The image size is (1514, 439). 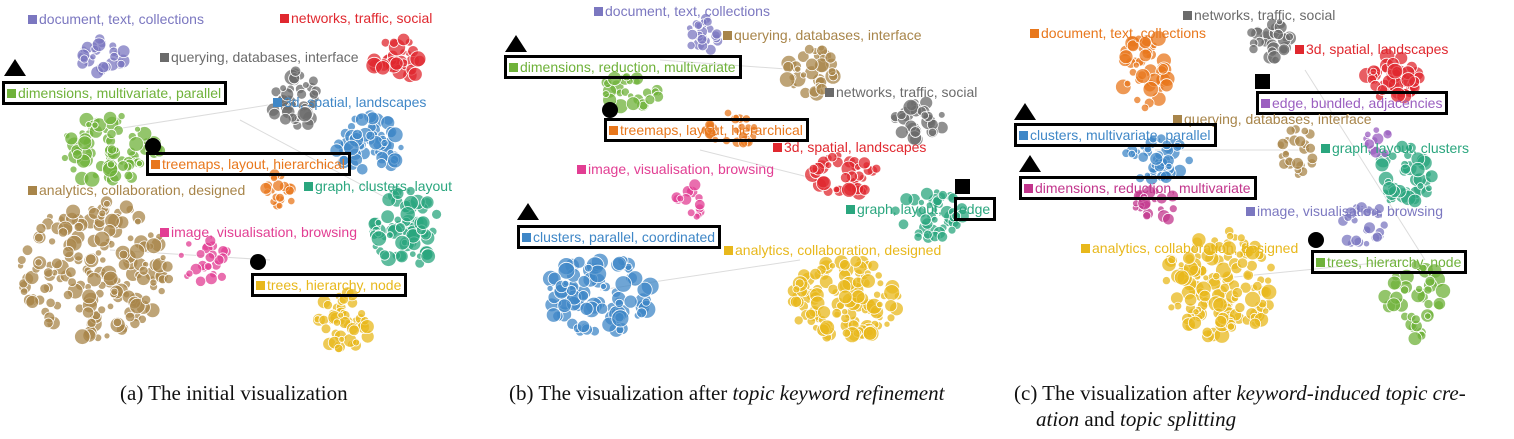 I want to click on topic-label-highlighted: trees, hierarchy, node, so click(x=1389, y=262).